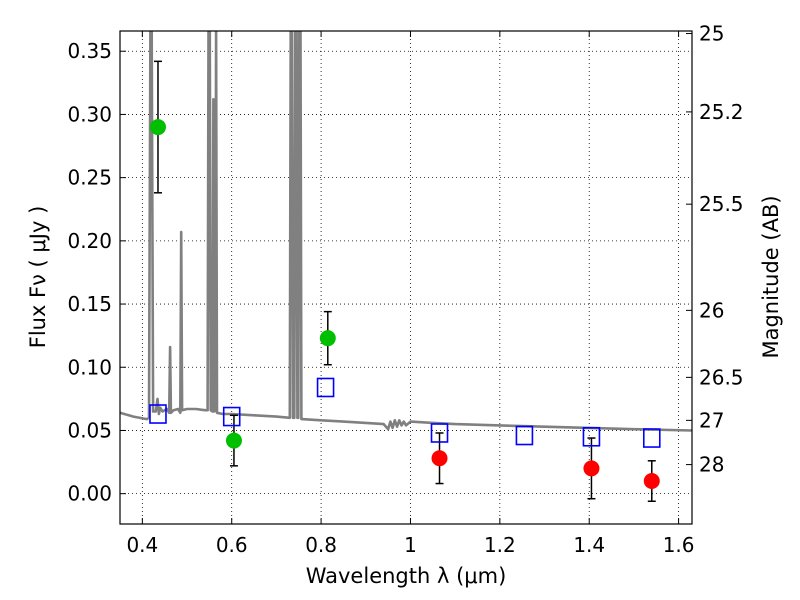 The image size is (800, 600). I want to click on right-tick-label: 25.5, so click(721, 204).